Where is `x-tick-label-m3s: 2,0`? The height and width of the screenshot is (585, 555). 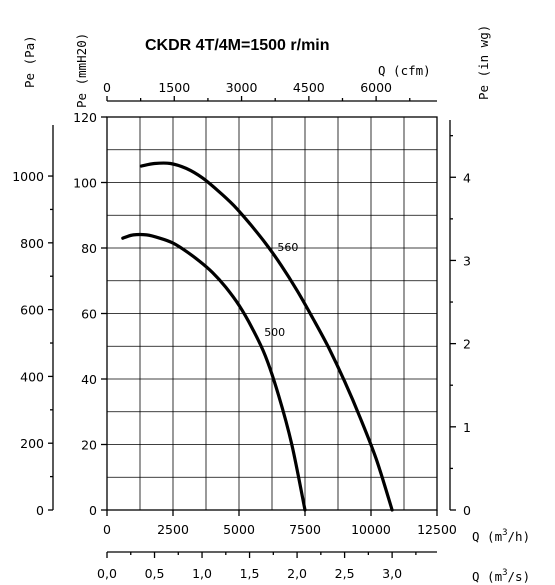 x-tick-label-m3s: 2,0 is located at coordinates (297, 573).